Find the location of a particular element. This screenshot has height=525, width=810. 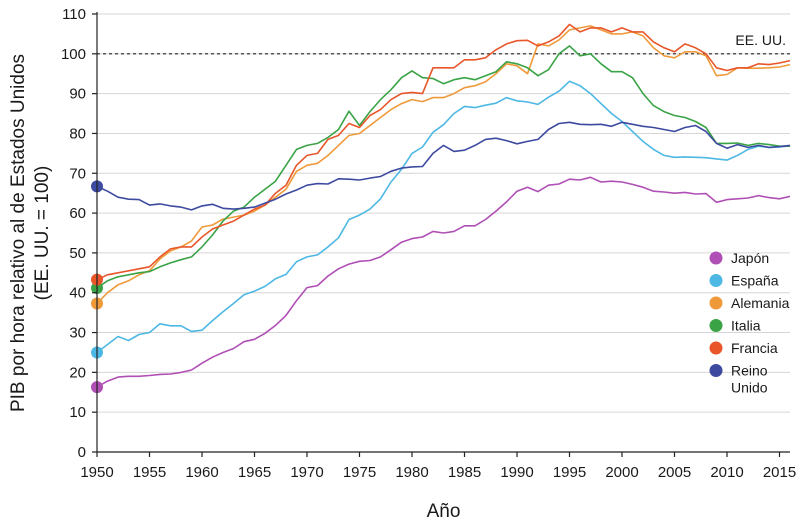

us-reference: EE. UU. is located at coordinates (443, 43).